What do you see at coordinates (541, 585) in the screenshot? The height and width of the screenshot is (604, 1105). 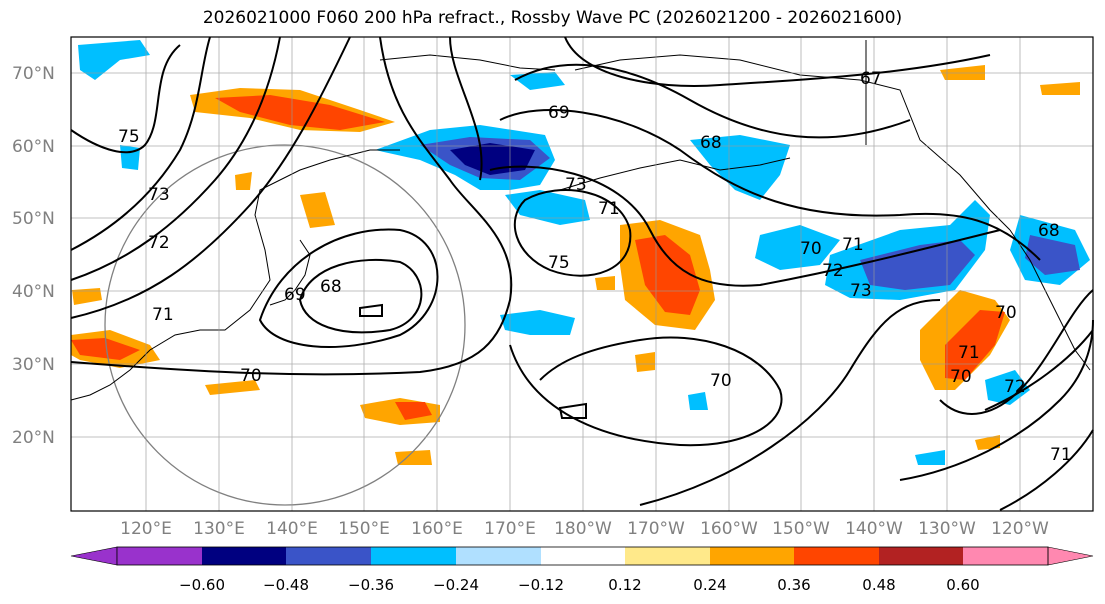 I see `colorbar-tick-label: −0.12` at bounding box center [541, 585].